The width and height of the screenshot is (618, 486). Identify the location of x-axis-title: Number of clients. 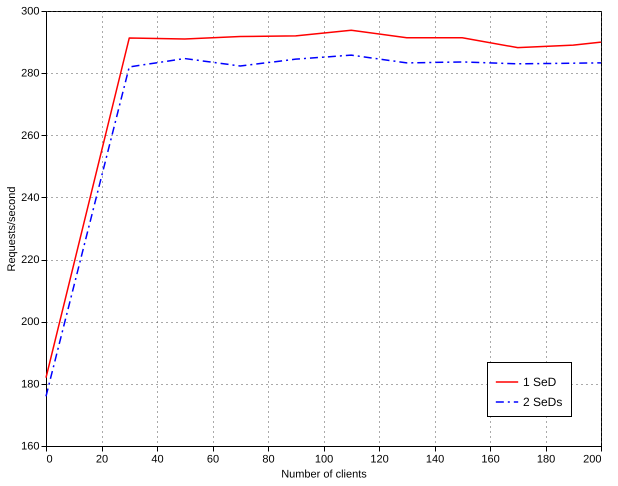
(324, 474).